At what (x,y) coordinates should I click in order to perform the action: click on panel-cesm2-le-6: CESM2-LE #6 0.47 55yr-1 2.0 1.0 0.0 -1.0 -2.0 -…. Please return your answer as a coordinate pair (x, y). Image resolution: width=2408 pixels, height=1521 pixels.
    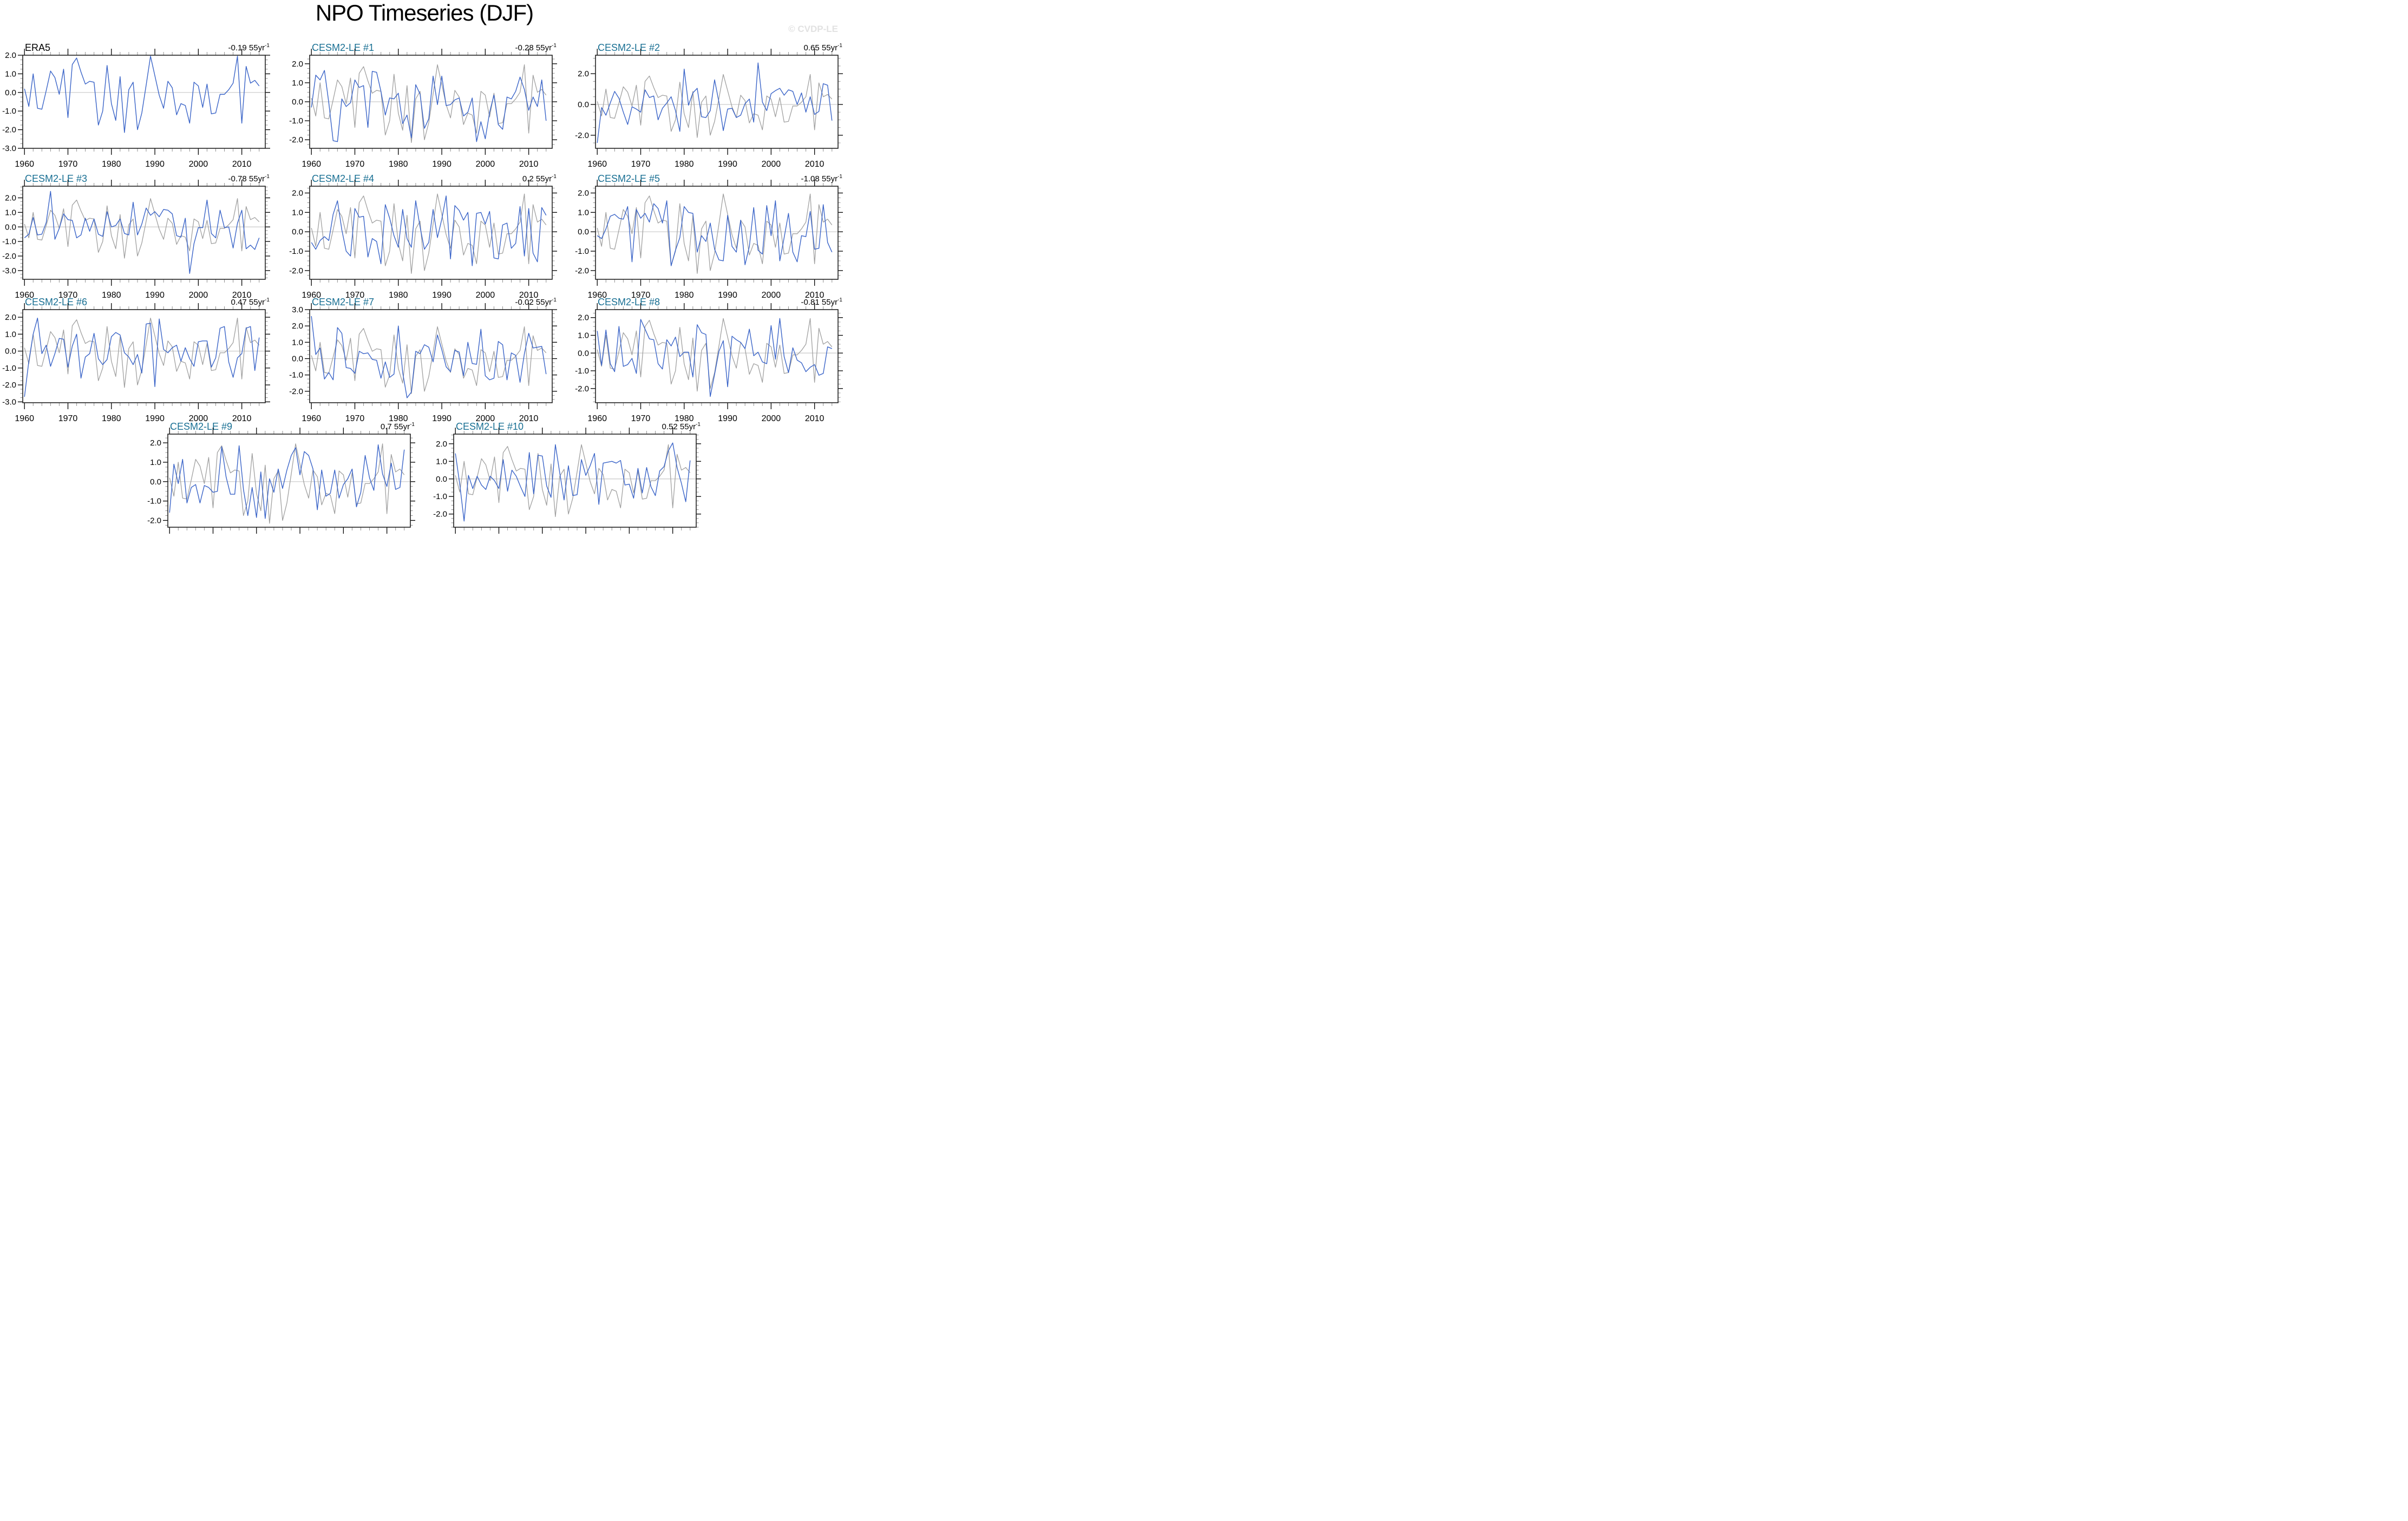
    Looking at the image, I should click on (142, 360).